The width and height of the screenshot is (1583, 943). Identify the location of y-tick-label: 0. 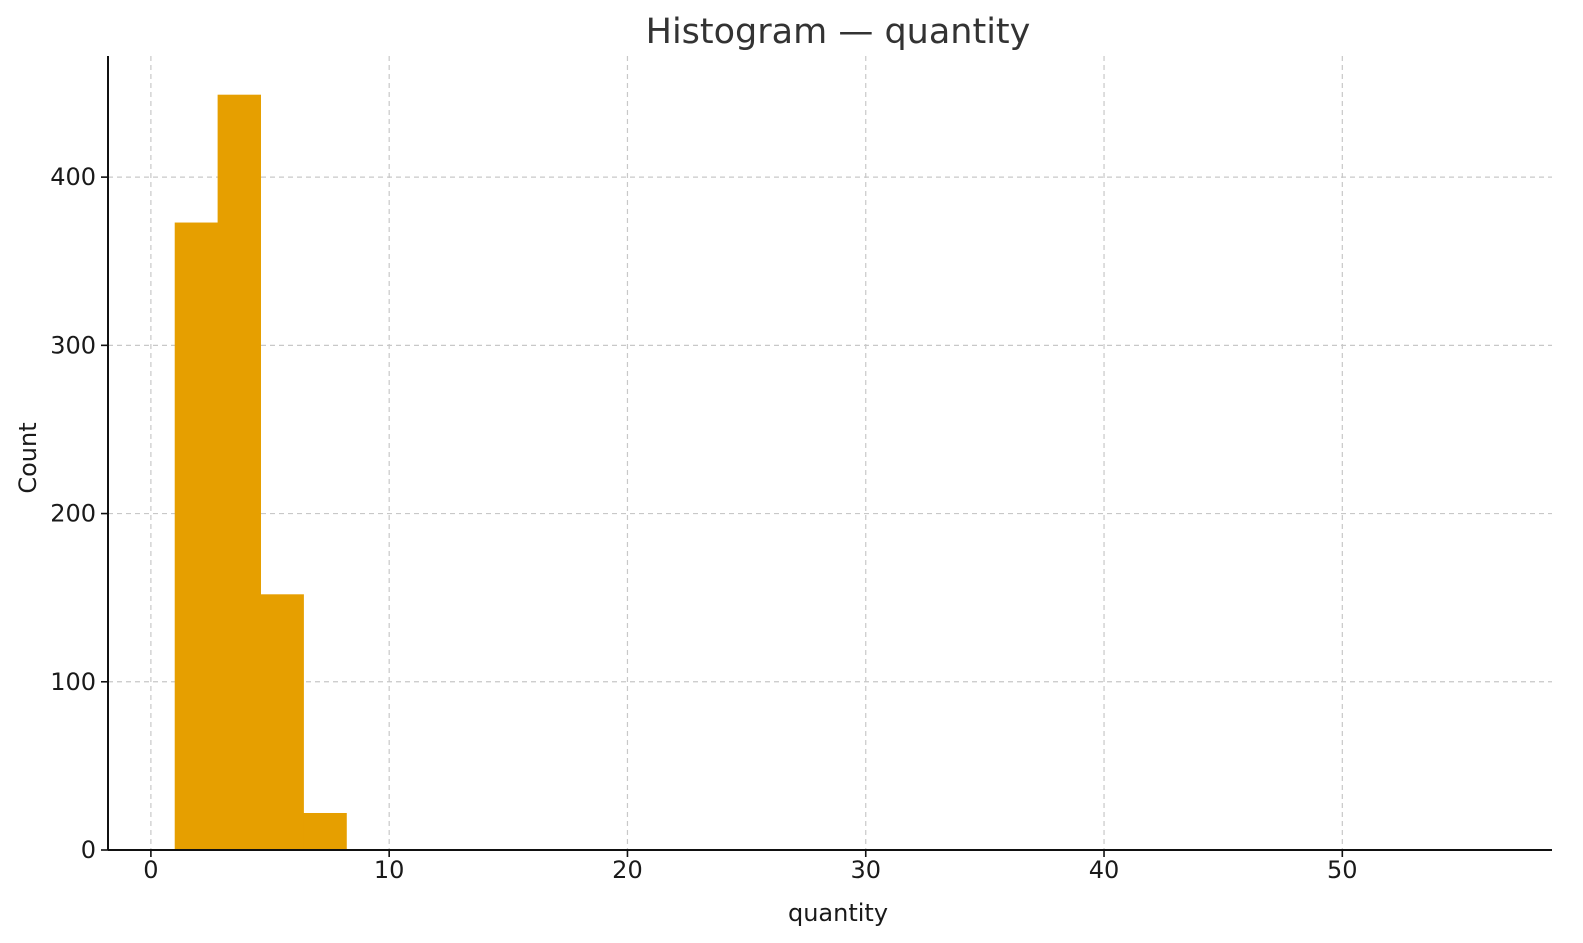
(88, 850).